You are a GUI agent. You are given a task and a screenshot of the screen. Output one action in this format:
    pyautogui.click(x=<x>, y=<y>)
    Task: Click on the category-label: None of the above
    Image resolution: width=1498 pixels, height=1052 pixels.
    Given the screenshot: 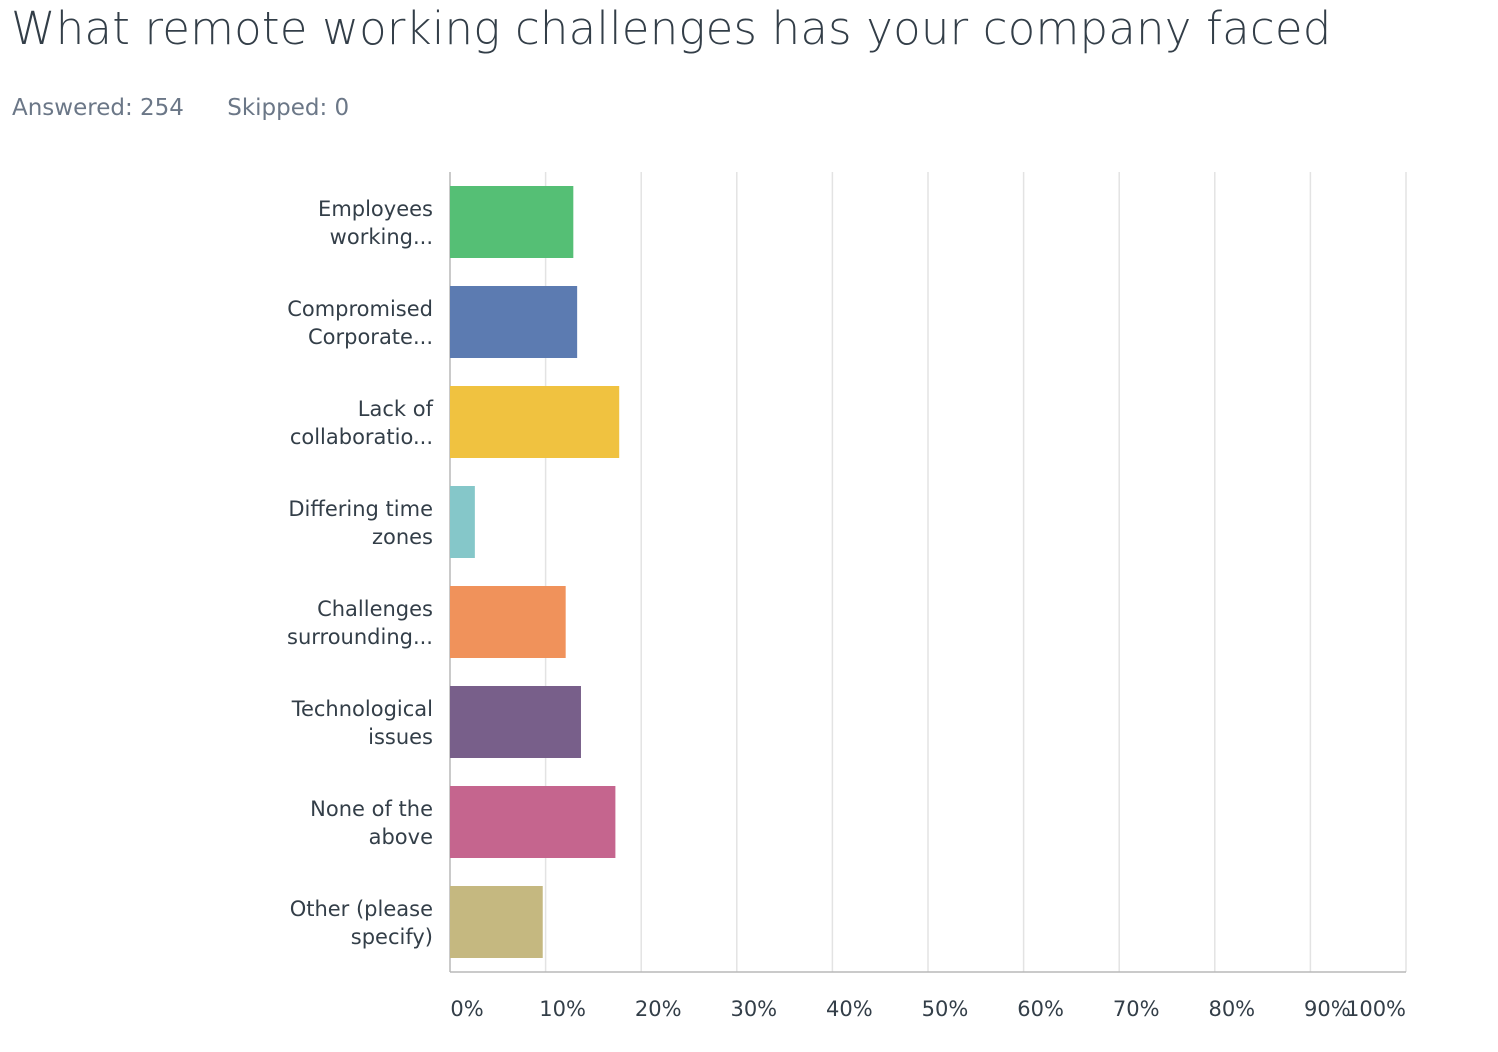 What is the action you would take?
    pyautogui.click(x=371, y=823)
    